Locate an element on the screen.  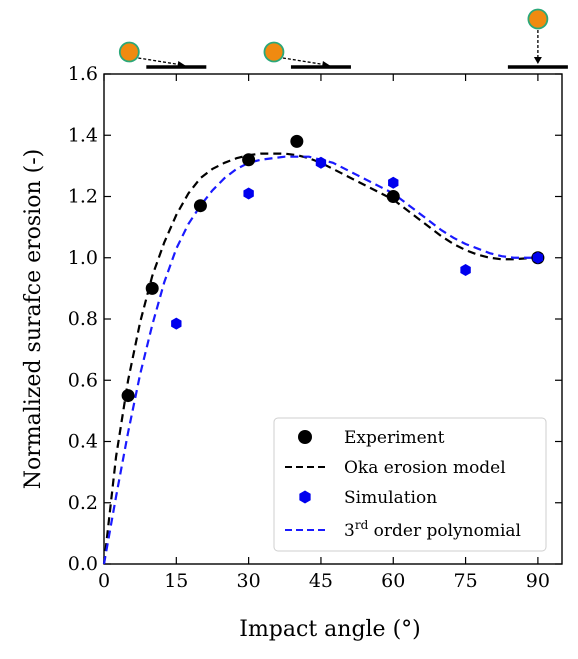
legend-experiment-marker is located at coordinates (305, 437).